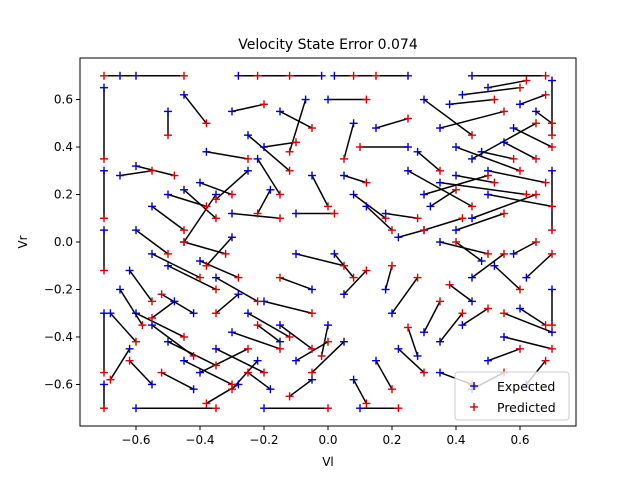  What do you see at coordinates (391, 440) in the screenshot?
I see `x-tick-label: 0.2` at bounding box center [391, 440].